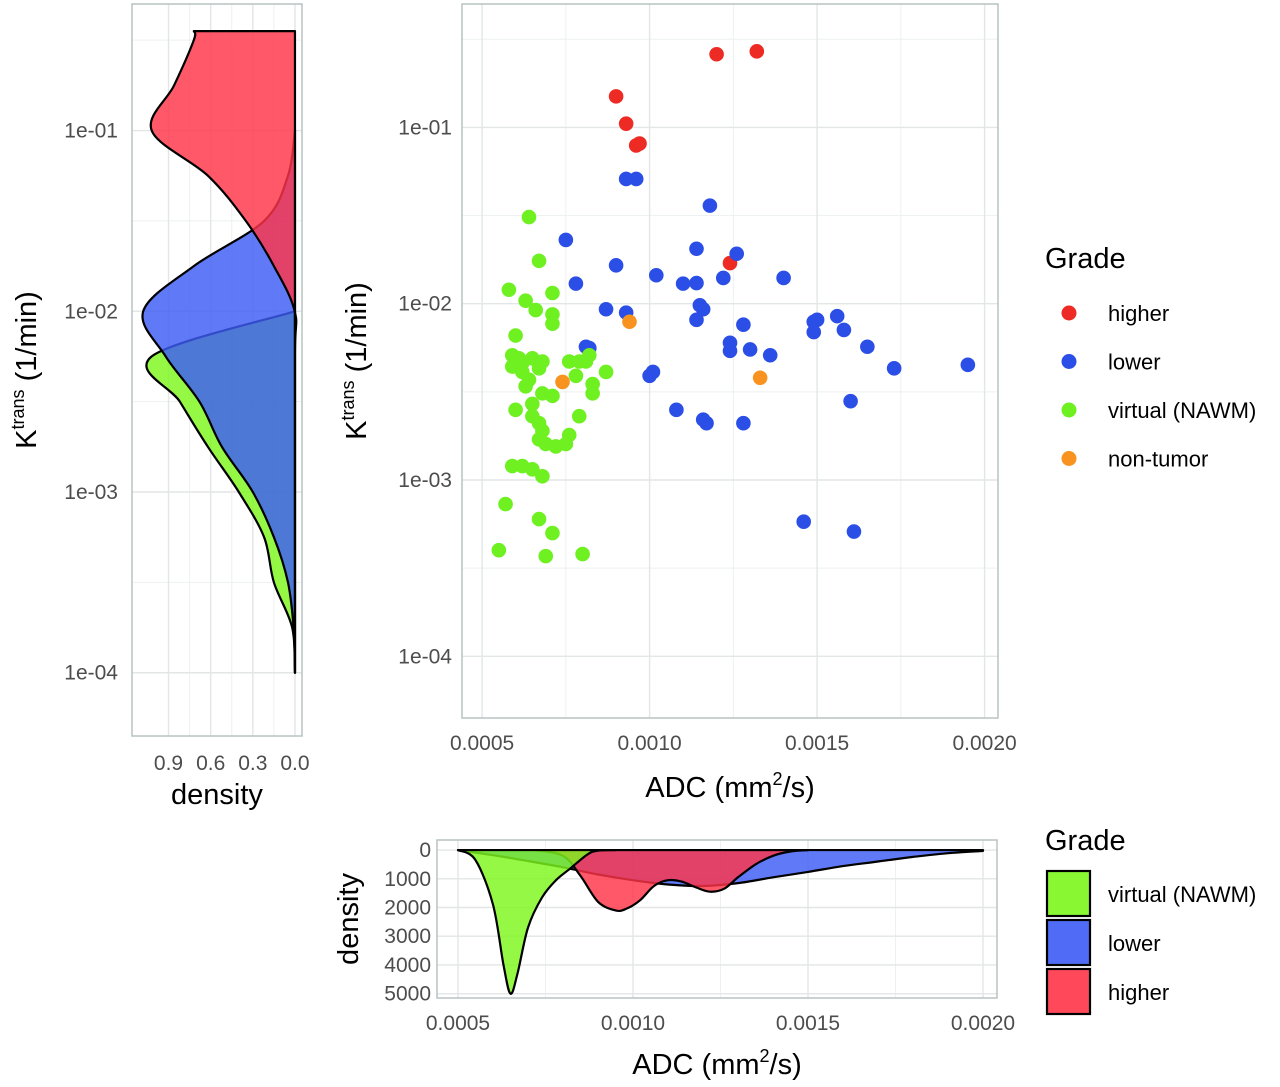 The width and height of the screenshot is (1280, 1087). Describe the element at coordinates (671, 880) in the screenshot. I see `density-area-higher` at that location.